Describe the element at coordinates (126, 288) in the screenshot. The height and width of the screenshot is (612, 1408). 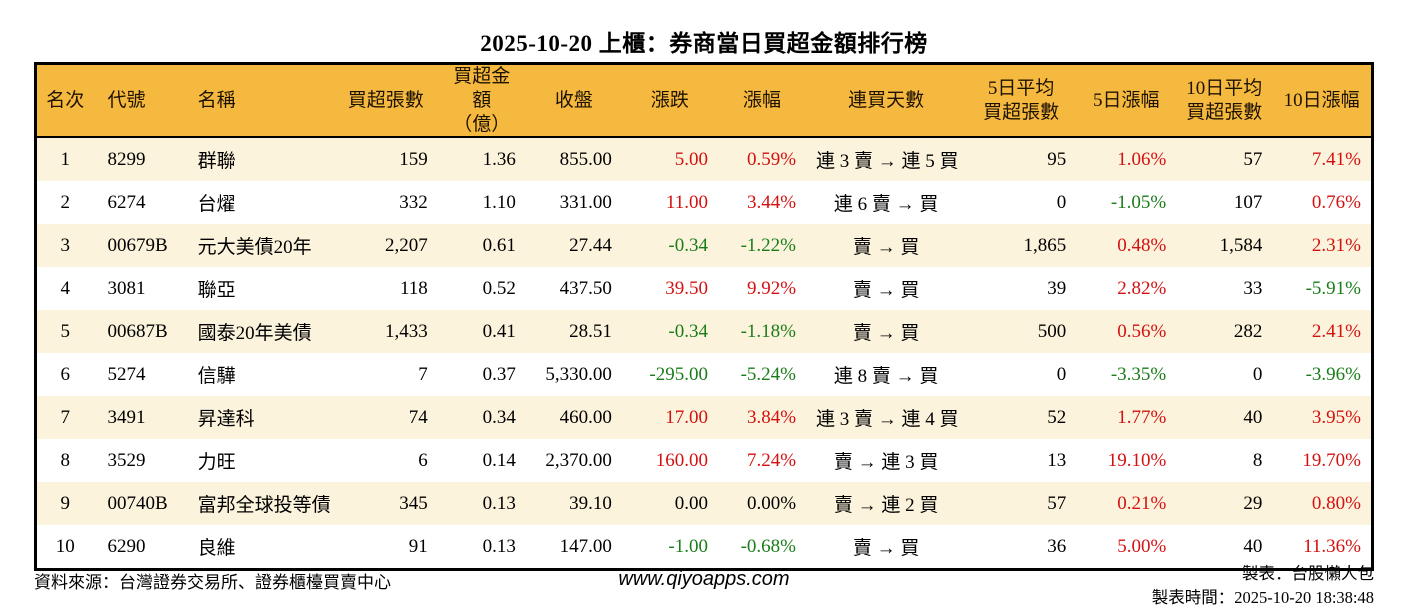
I see `cell-code: 3081` at that location.